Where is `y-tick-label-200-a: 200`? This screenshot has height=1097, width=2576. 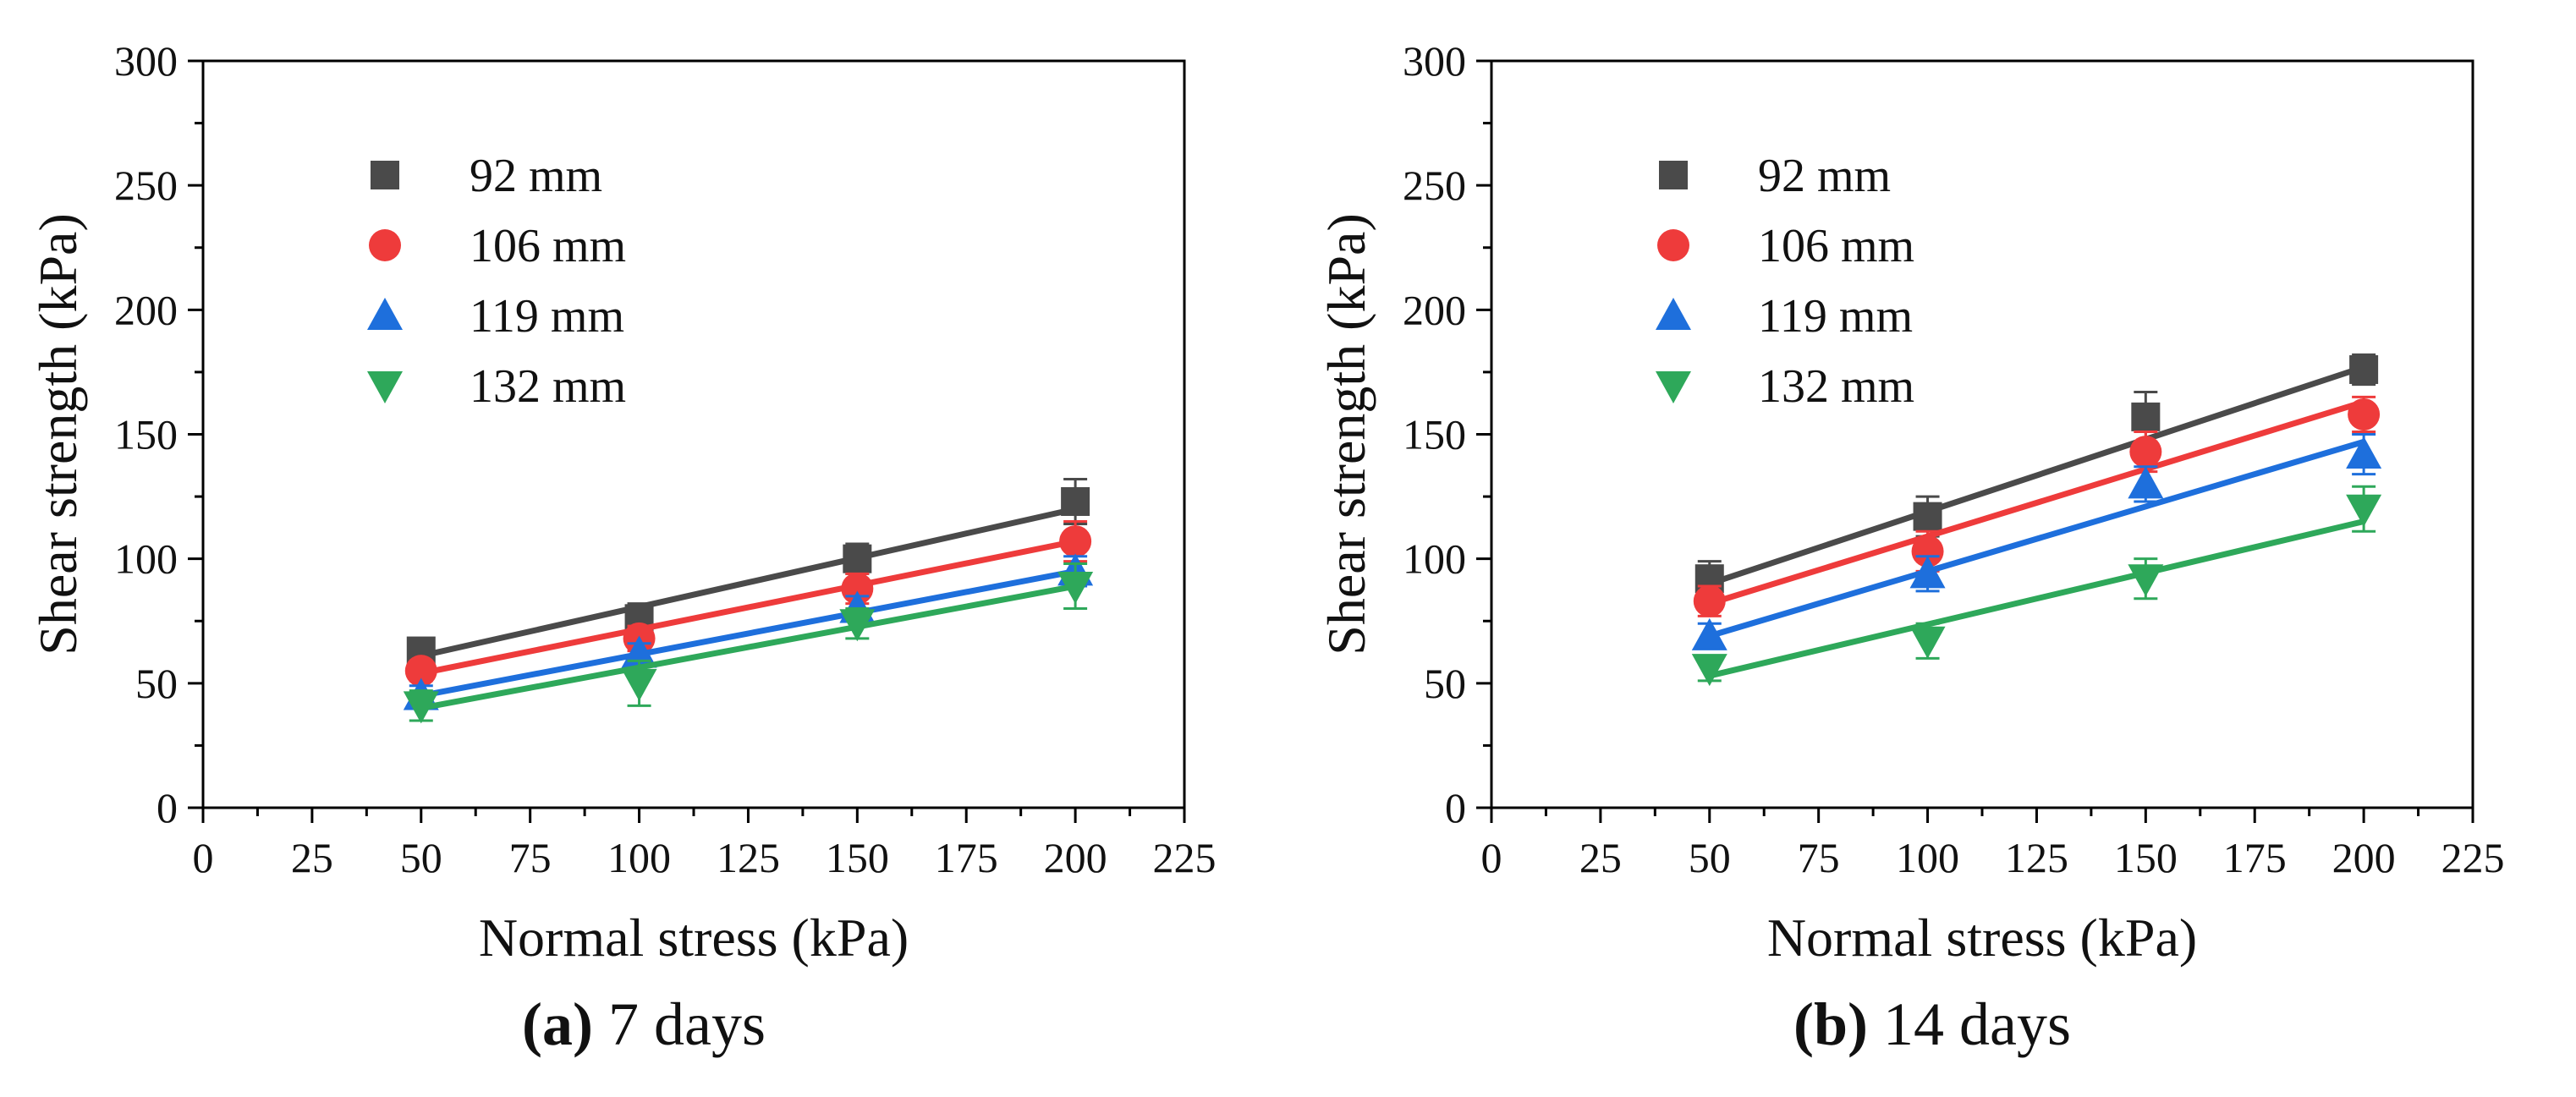
y-tick-label-200-a: 200 is located at coordinates (146, 309).